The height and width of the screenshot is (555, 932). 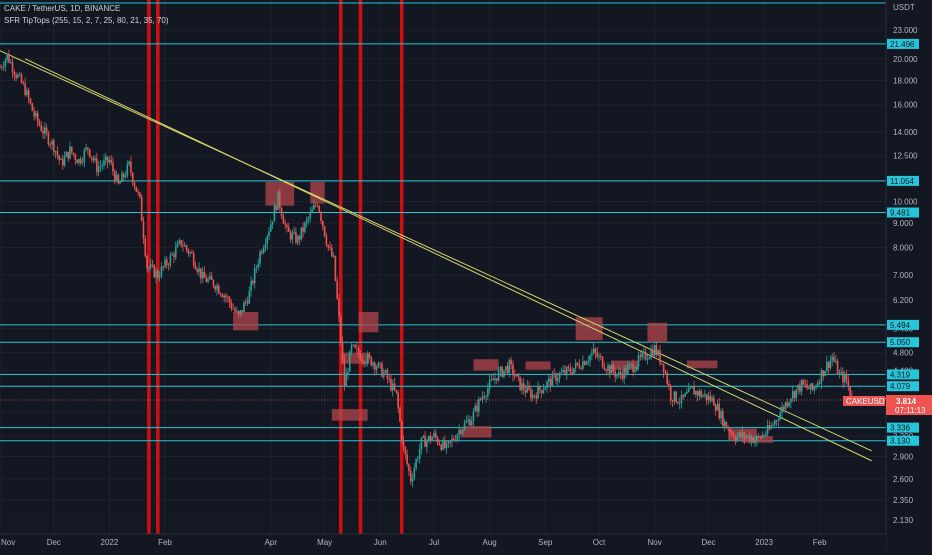 I want to click on time-axis-panel, so click(x=443, y=542).